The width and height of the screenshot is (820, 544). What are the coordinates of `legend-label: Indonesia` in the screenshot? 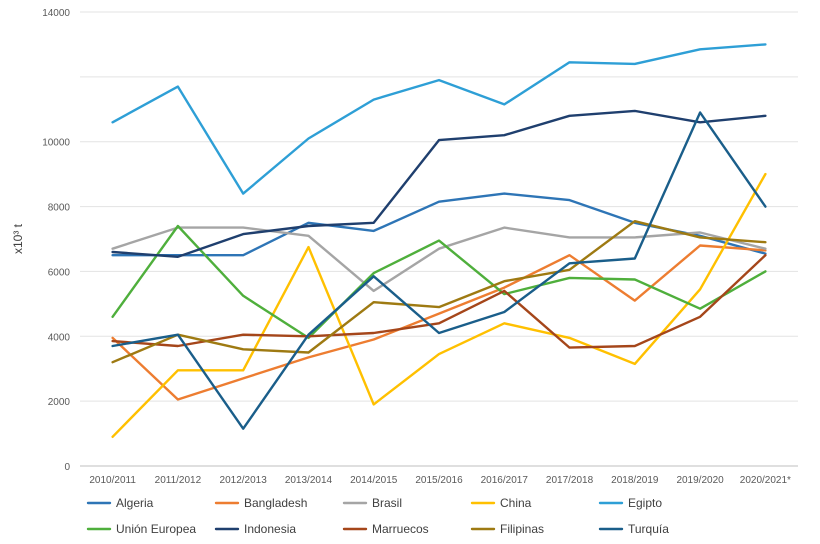 It's located at (270, 529).